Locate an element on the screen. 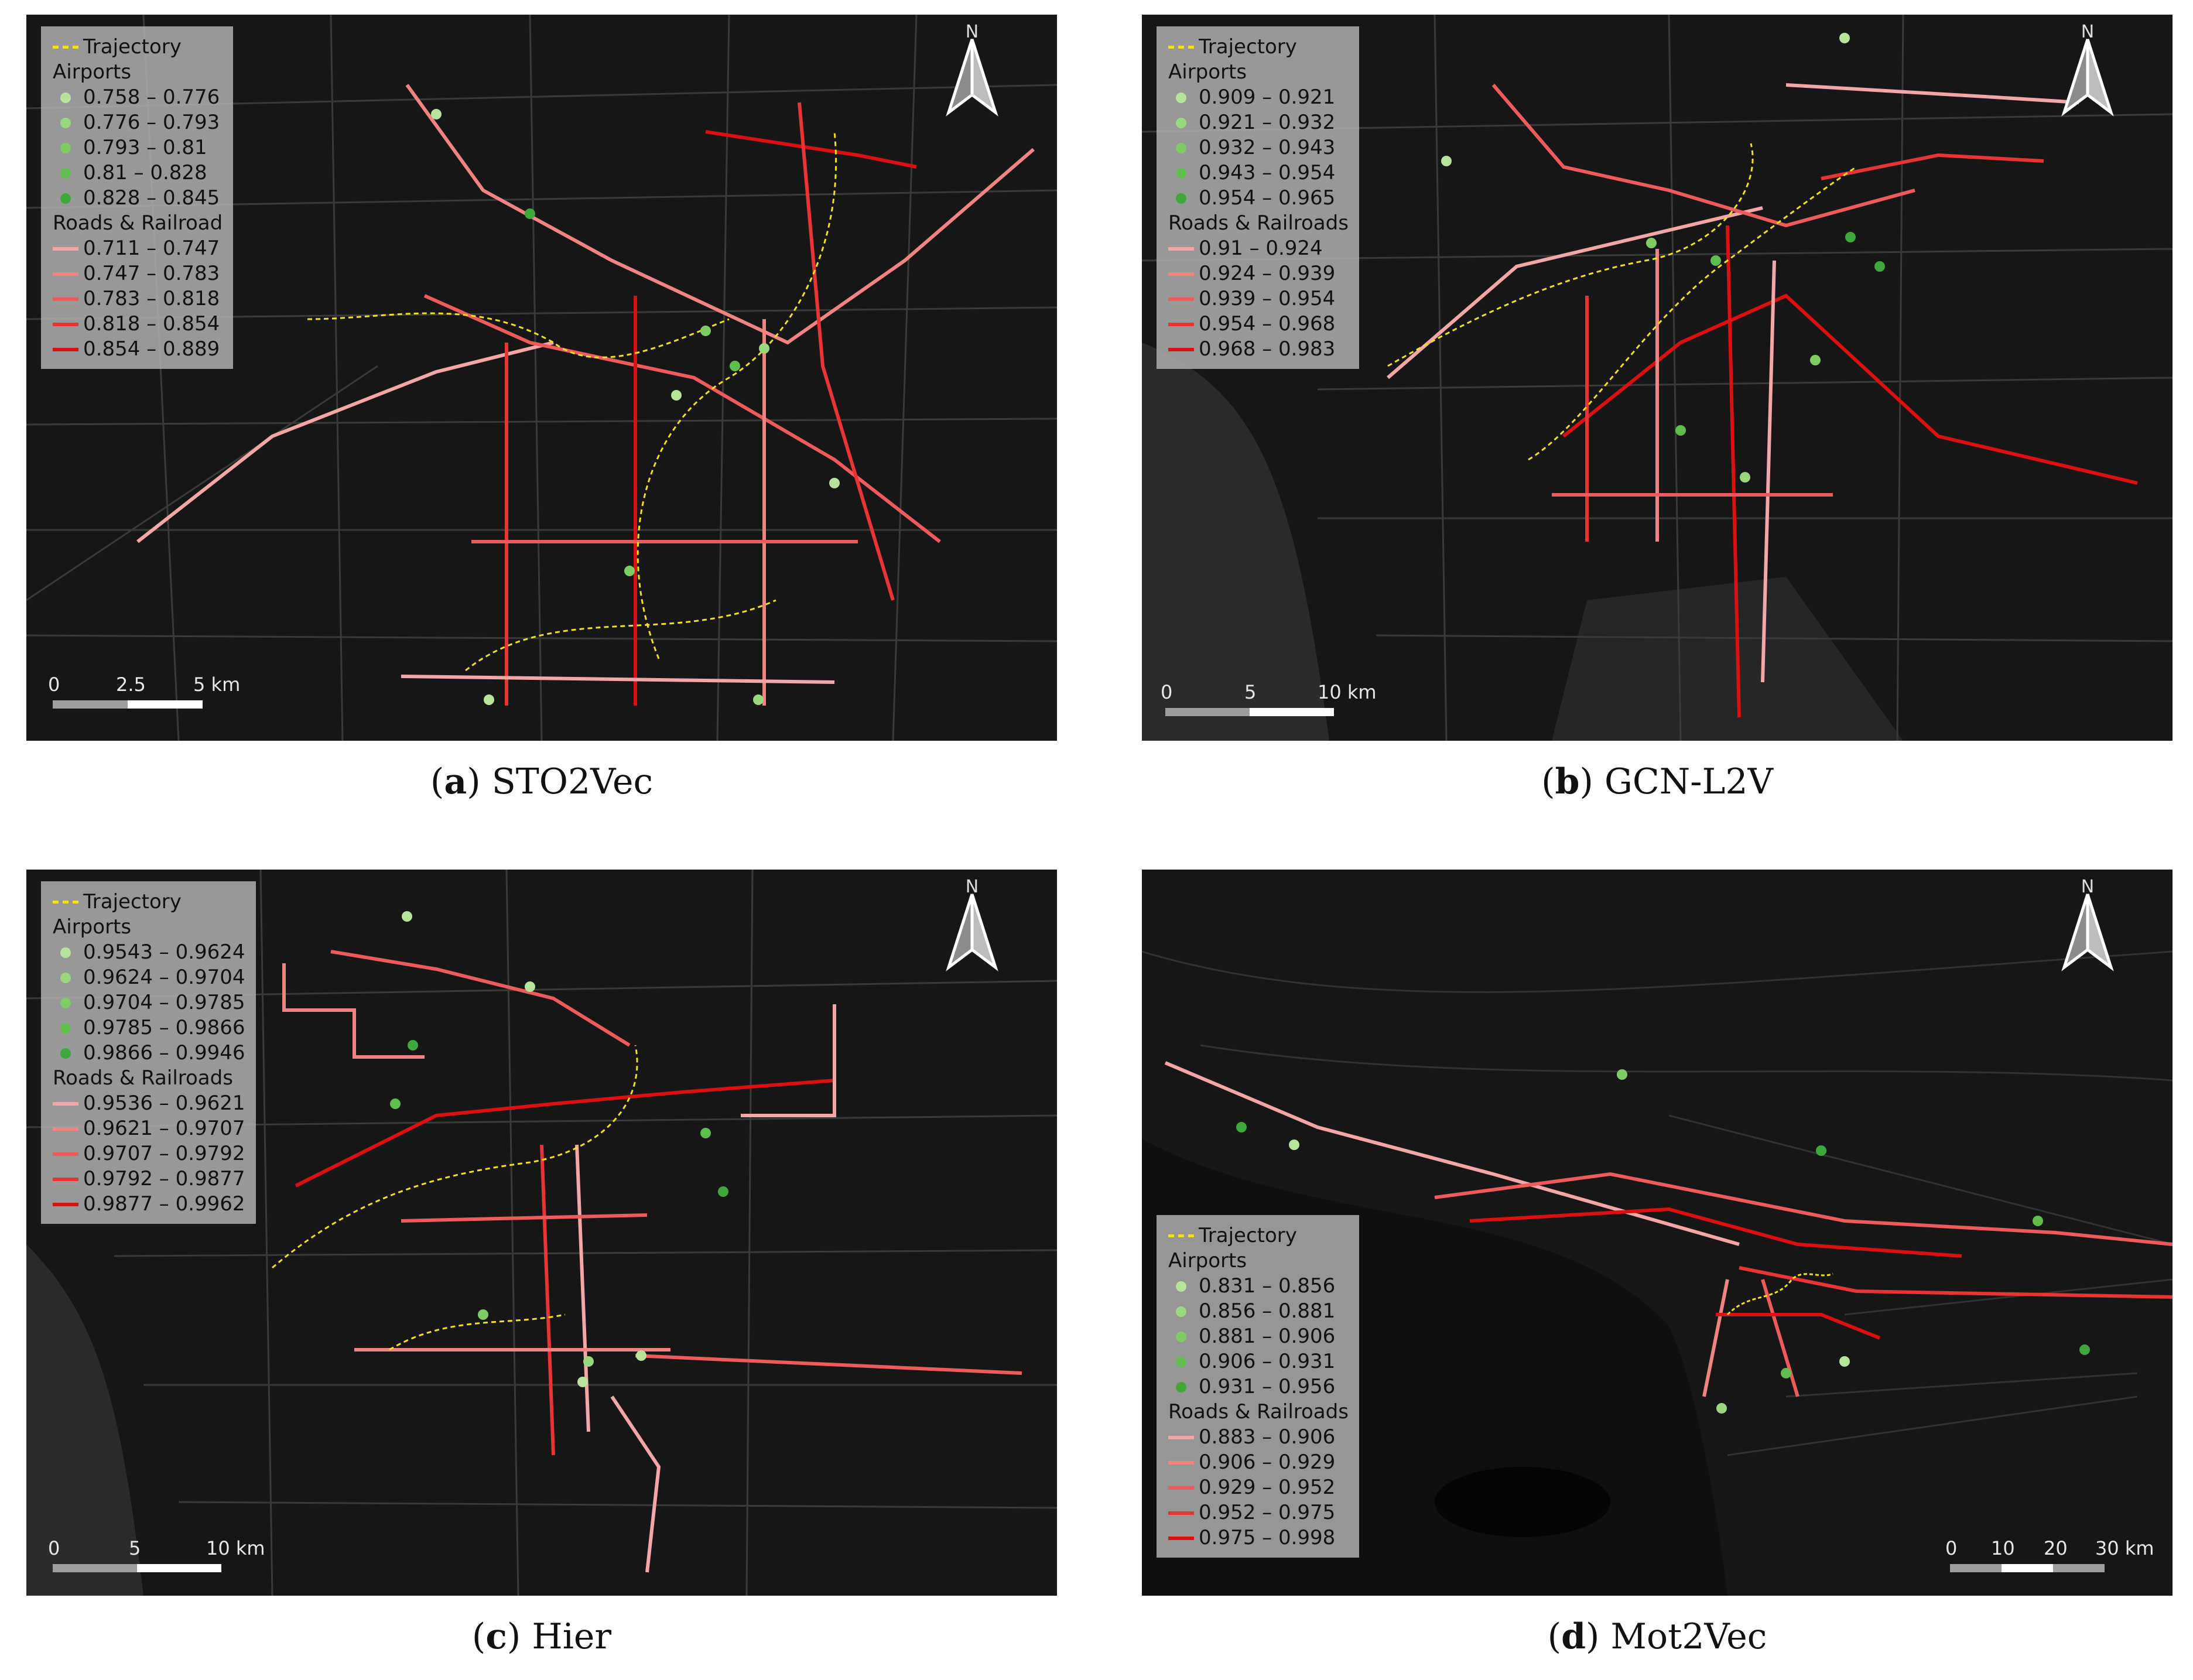 The height and width of the screenshot is (1680, 2193). scale-label: 10 km is located at coordinates (236, 1548).